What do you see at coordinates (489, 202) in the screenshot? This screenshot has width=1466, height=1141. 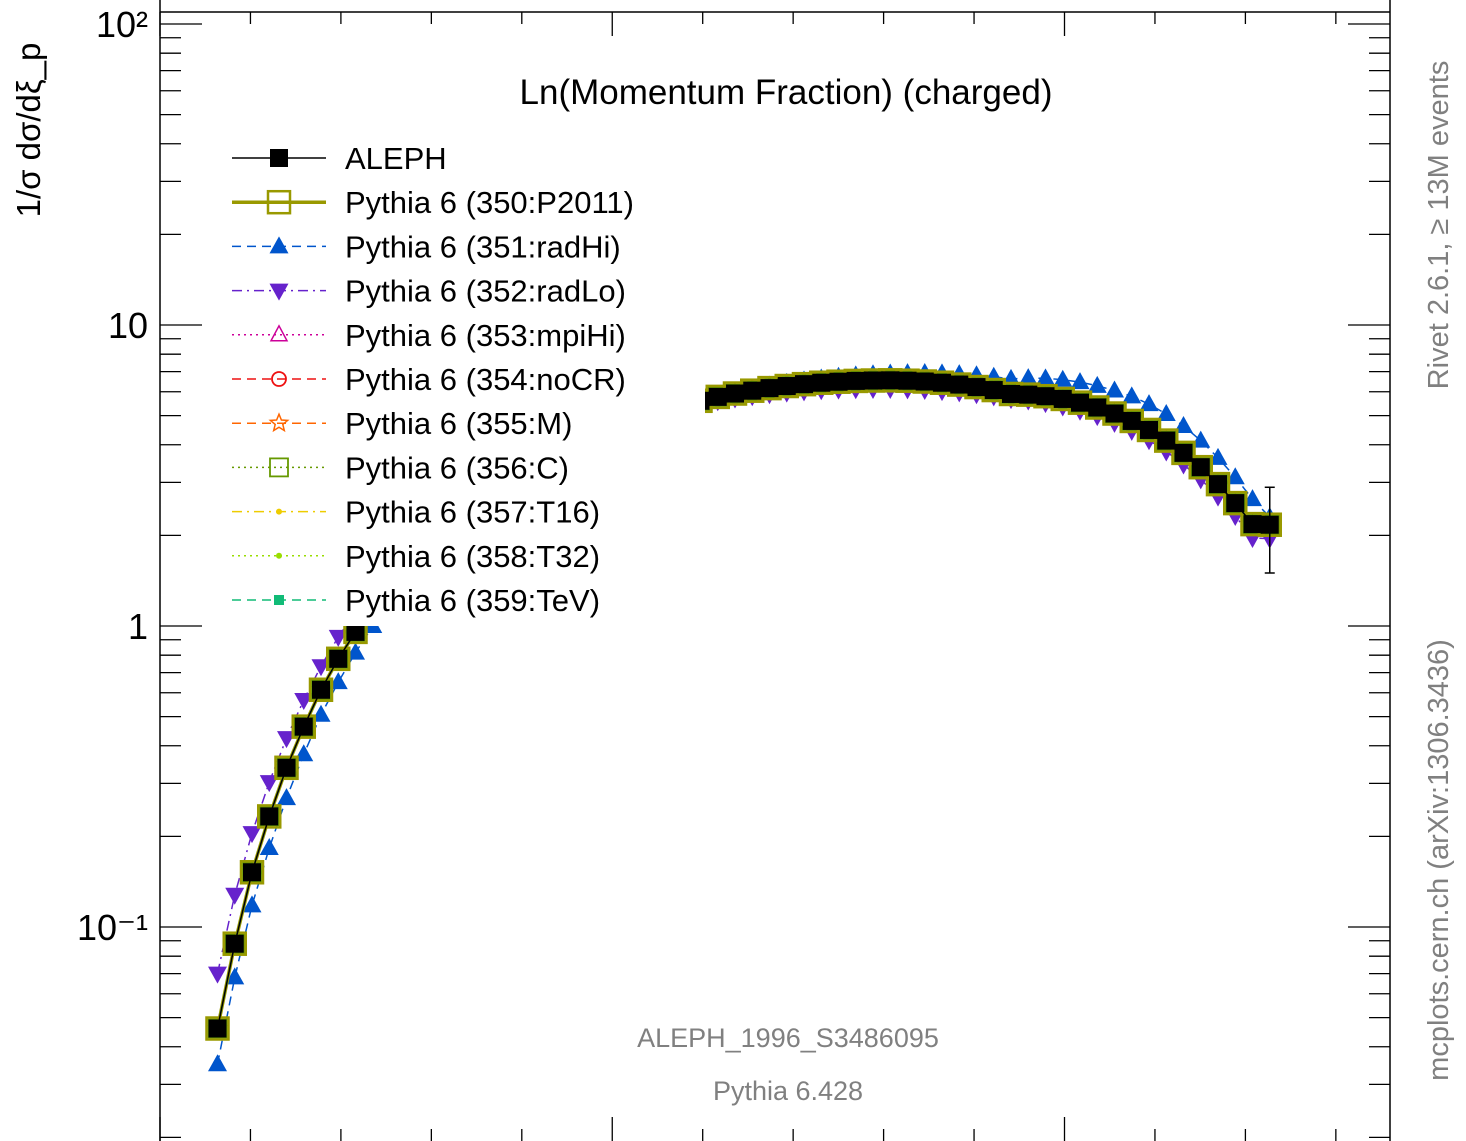 I see `legend-label: Pythia 6 (350:P2011)` at bounding box center [489, 202].